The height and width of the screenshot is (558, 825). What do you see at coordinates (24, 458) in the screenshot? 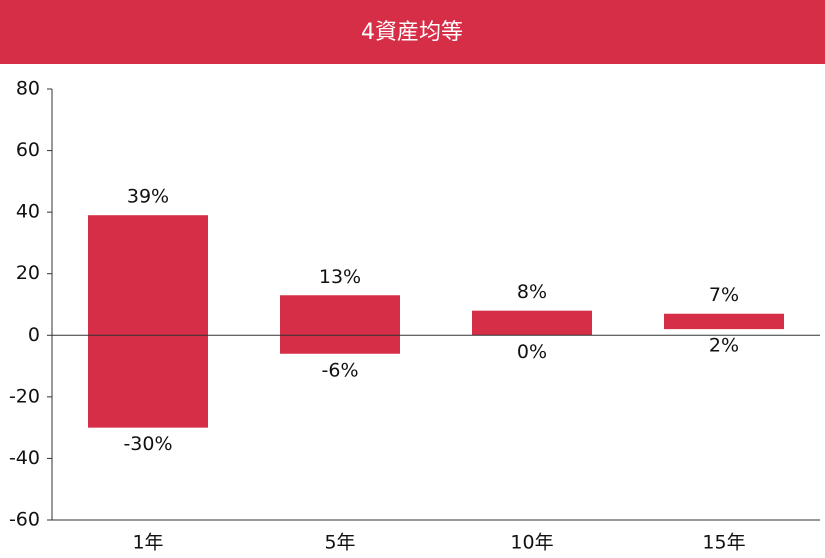
I see `y-tick-label: -40` at bounding box center [24, 458].